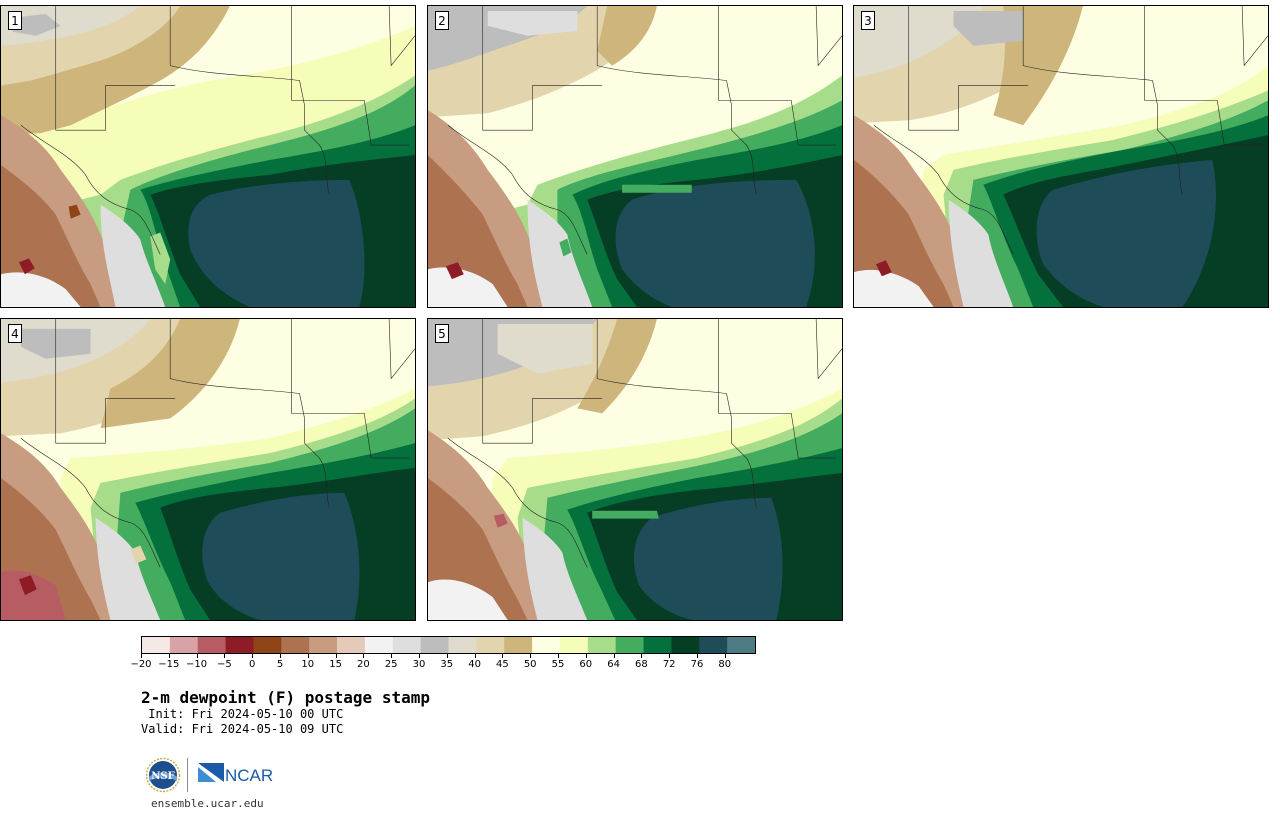 Image resolution: width=1280 pixels, height=815 pixels. Describe the element at coordinates (242, 729) in the screenshot. I see `valid-time: Valid: Fri 2024-05-10 09 UTC` at that location.